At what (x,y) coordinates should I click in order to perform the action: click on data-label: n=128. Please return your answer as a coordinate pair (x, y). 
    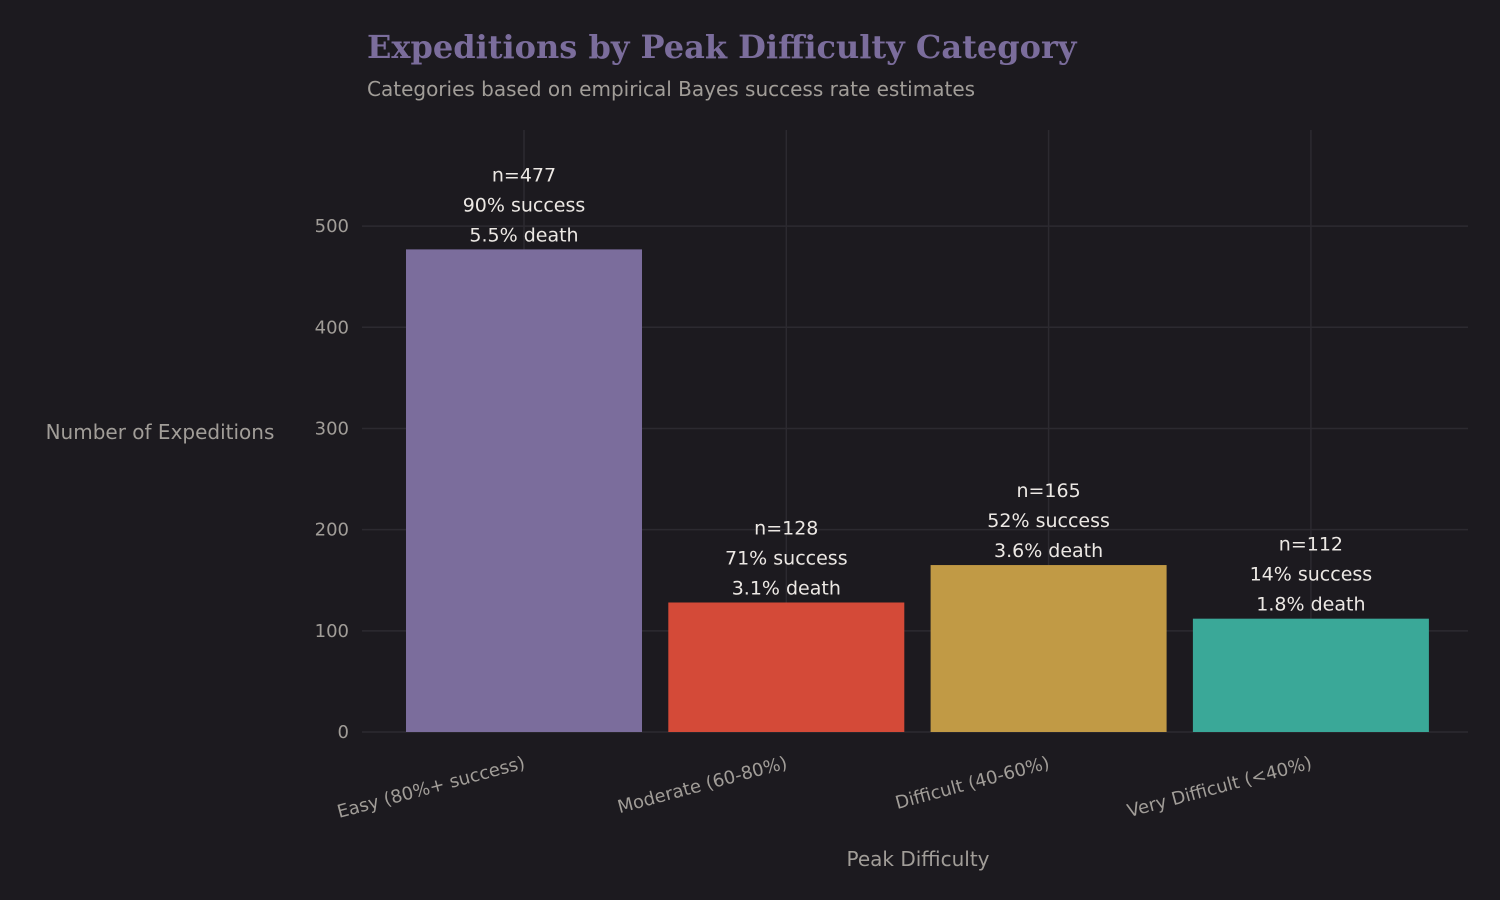
    Looking at the image, I should click on (786, 528).